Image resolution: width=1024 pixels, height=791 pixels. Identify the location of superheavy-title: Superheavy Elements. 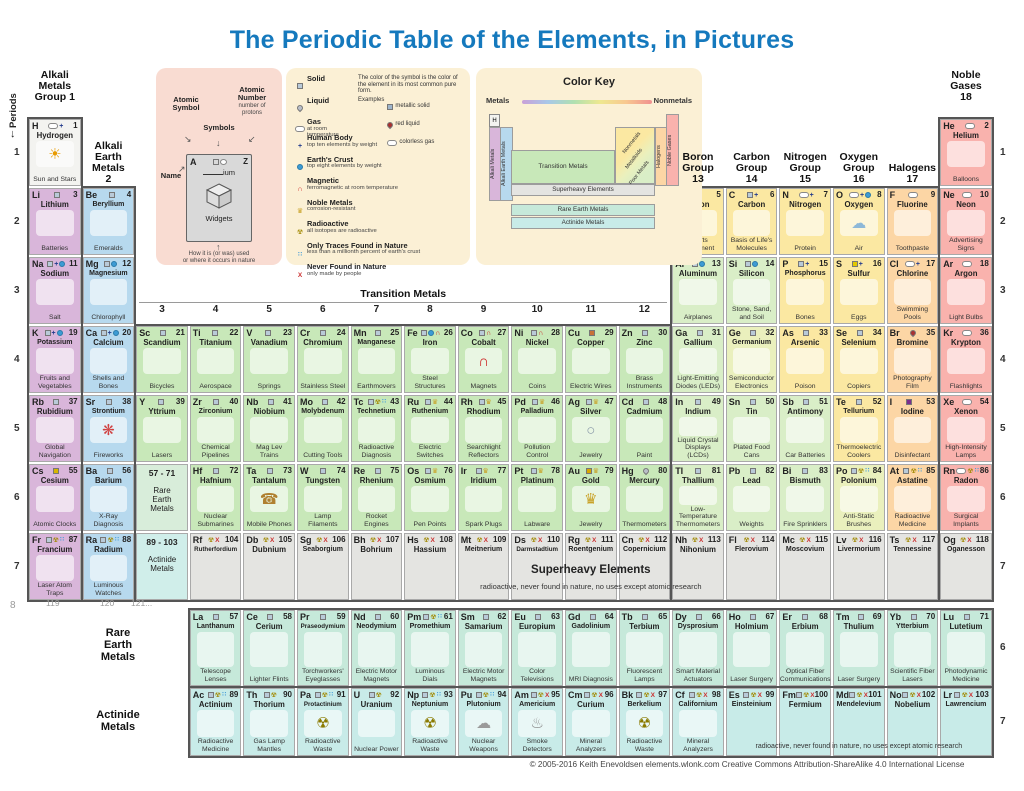
(591, 570).